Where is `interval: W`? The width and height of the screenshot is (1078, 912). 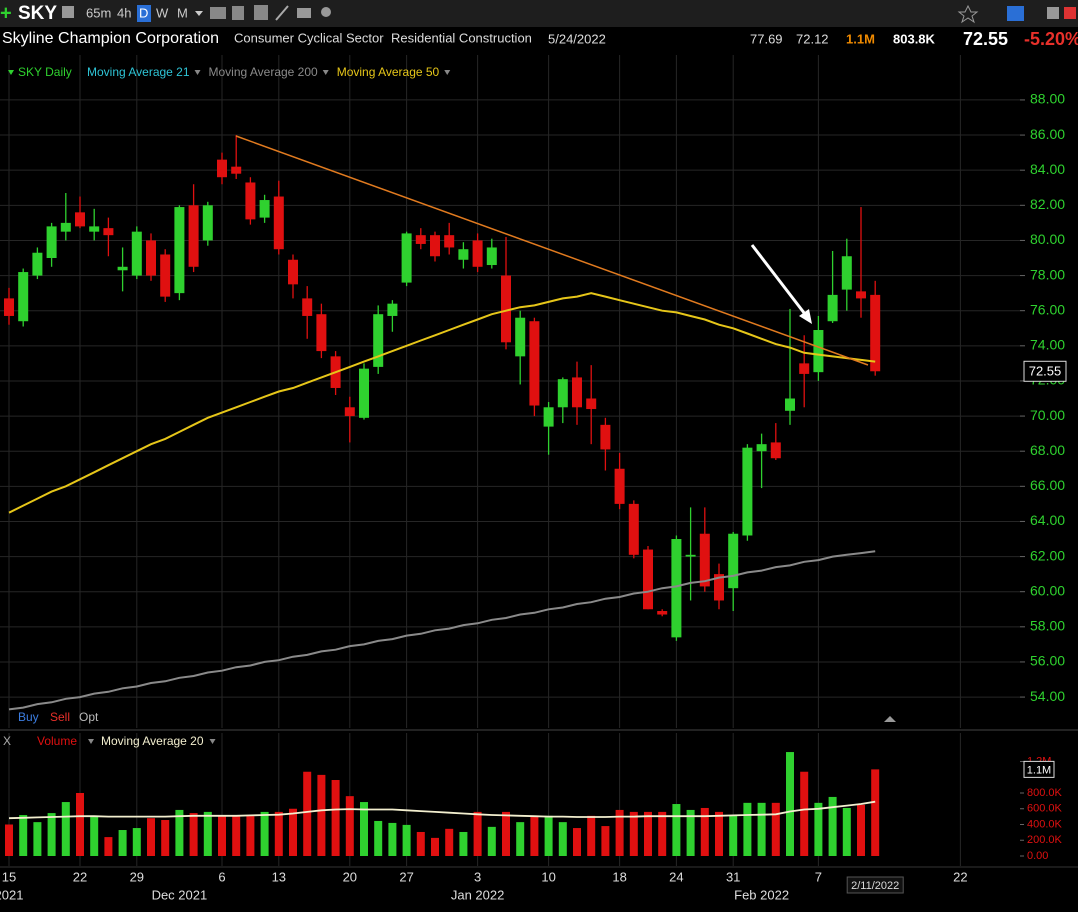 interval: W is located at coordinates (162, 12).